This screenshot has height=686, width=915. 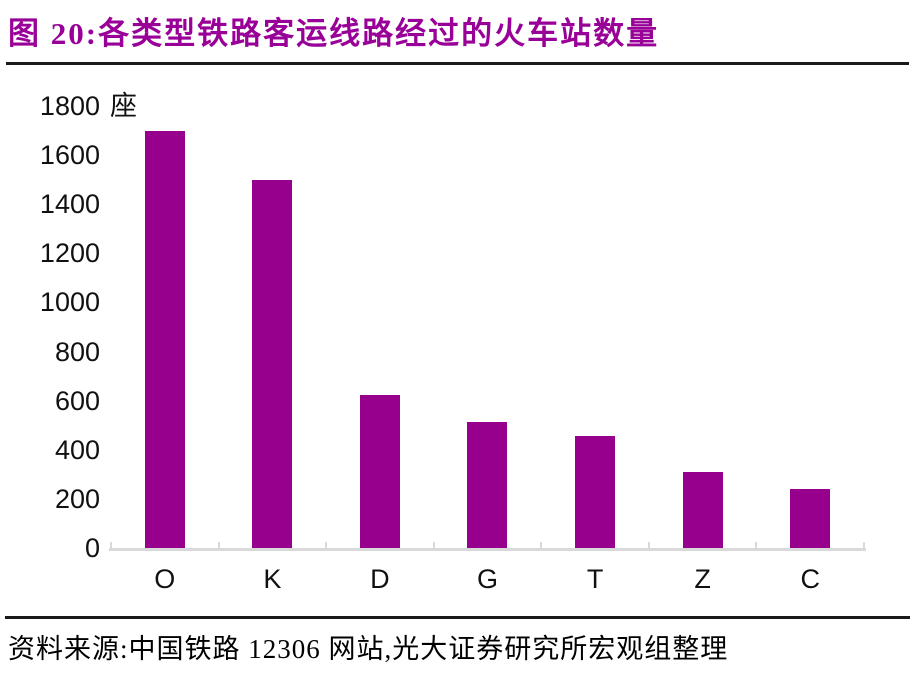 What do you see at coordinates (702, 579) in the screenshot?
I see `x-axis-label-Z: Z` at bounding box center [702, 579].